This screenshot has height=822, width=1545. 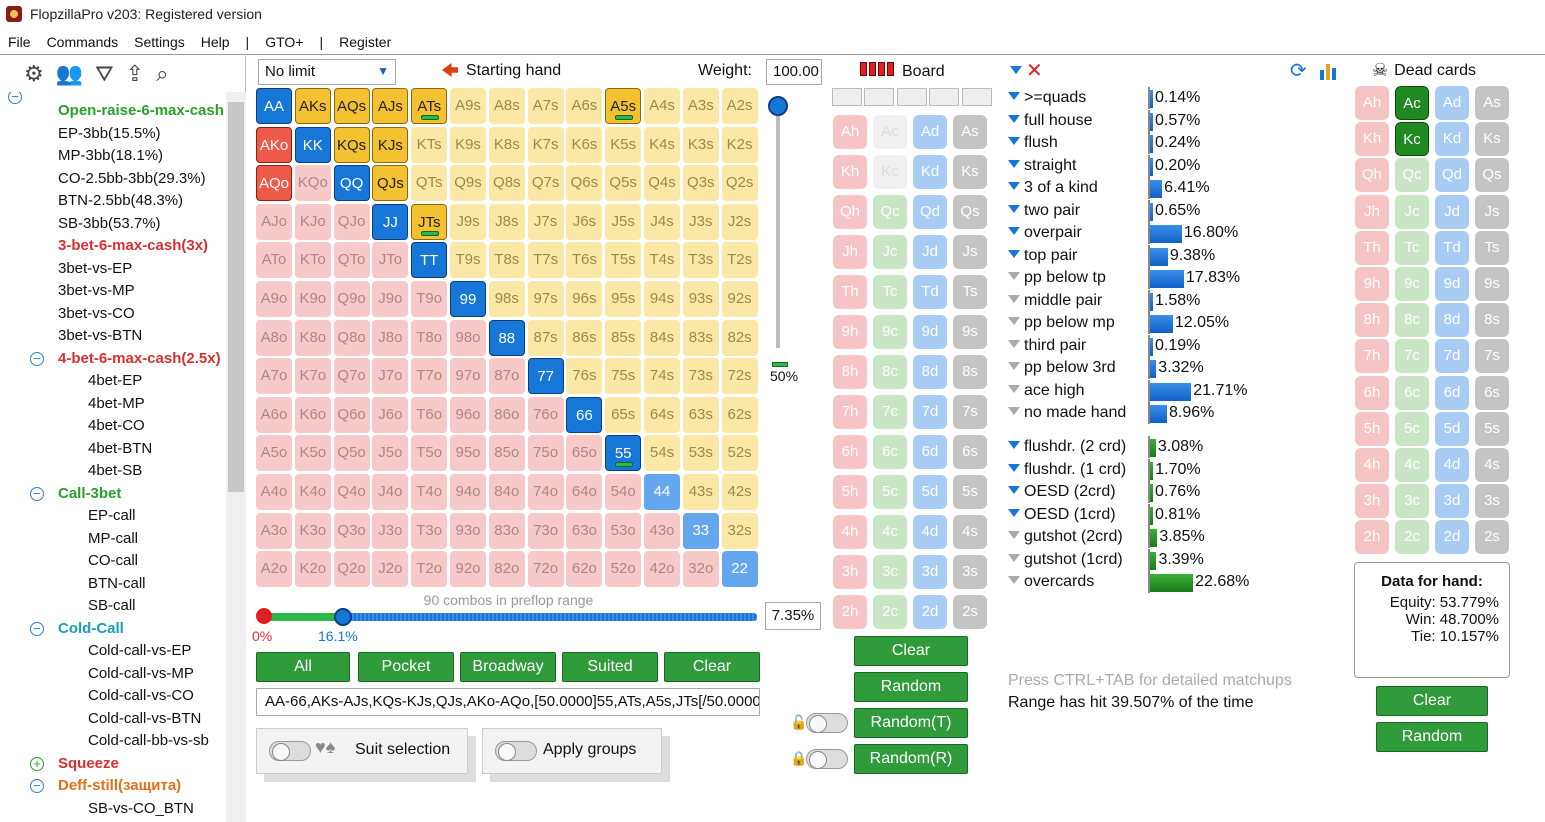 I want to click on range-slider, so click(x=508, y=617).